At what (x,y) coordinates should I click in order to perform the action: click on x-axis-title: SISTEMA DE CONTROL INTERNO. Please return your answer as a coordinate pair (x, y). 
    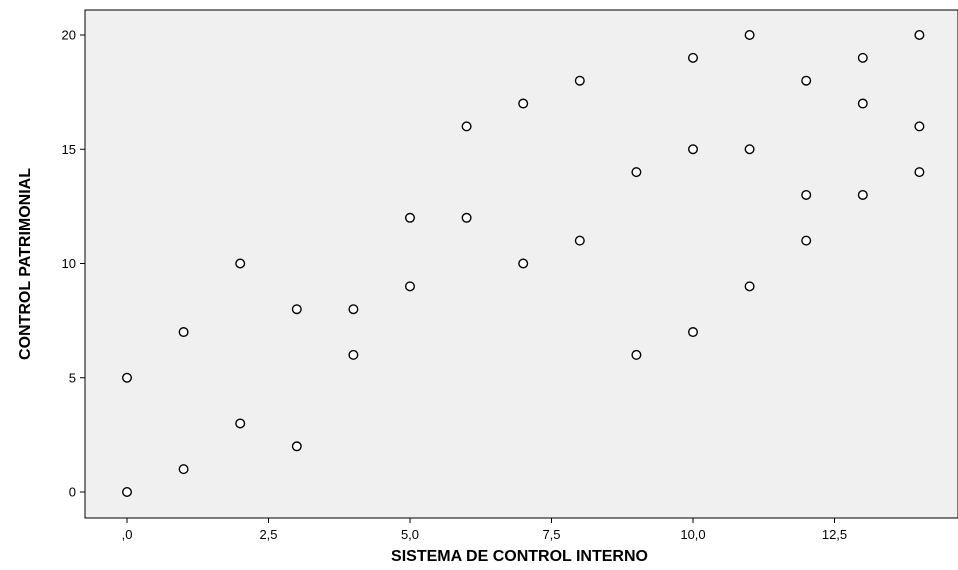
    Looking at the image, I should click on (519, 556).